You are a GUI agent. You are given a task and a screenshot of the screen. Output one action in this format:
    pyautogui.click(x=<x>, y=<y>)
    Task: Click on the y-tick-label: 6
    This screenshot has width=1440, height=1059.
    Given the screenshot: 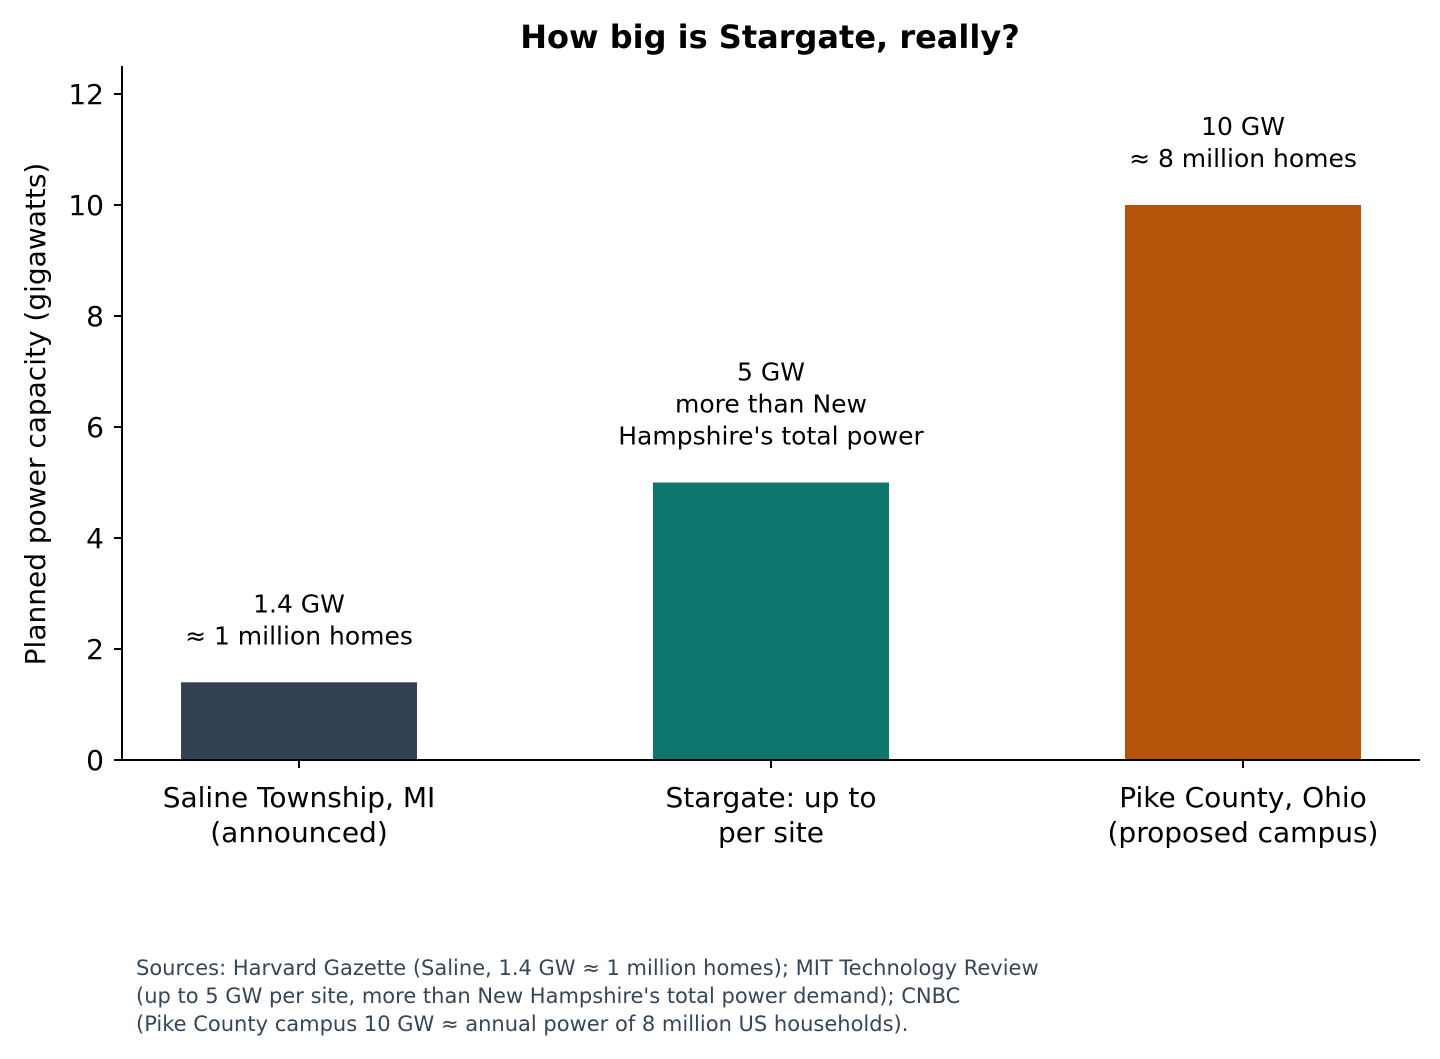 What is the action you would take?
    pyautogui.click(x=95, y=427)
    